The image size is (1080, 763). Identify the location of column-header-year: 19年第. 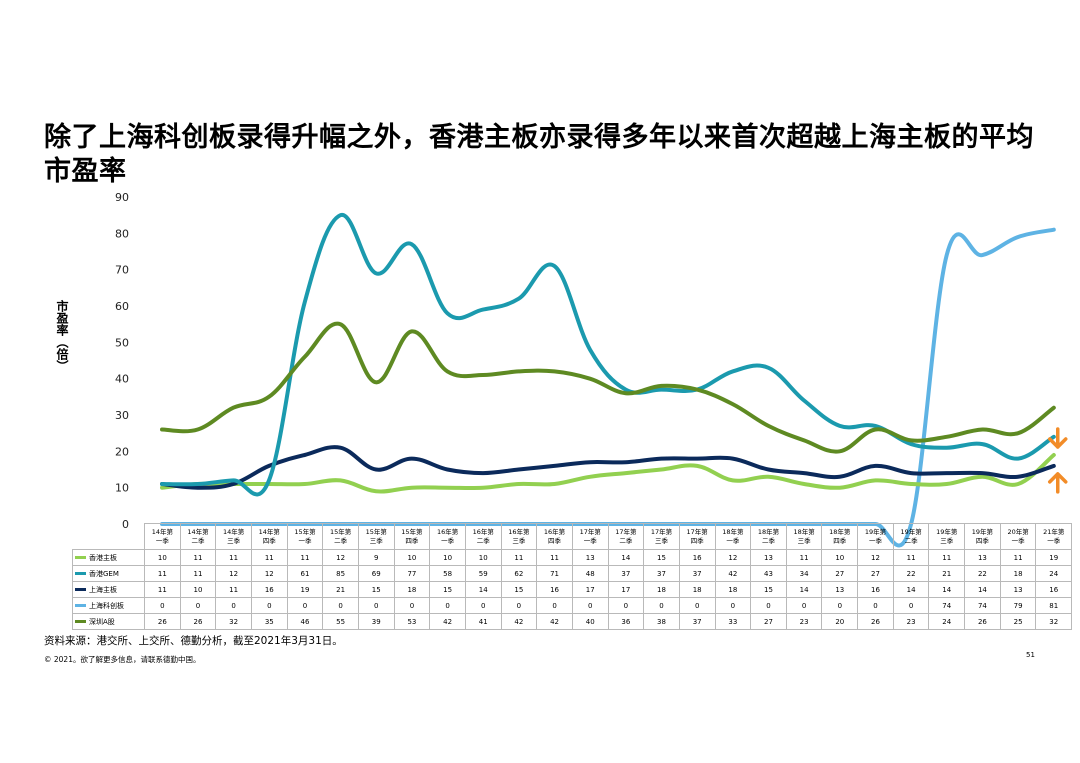
(947, 531).